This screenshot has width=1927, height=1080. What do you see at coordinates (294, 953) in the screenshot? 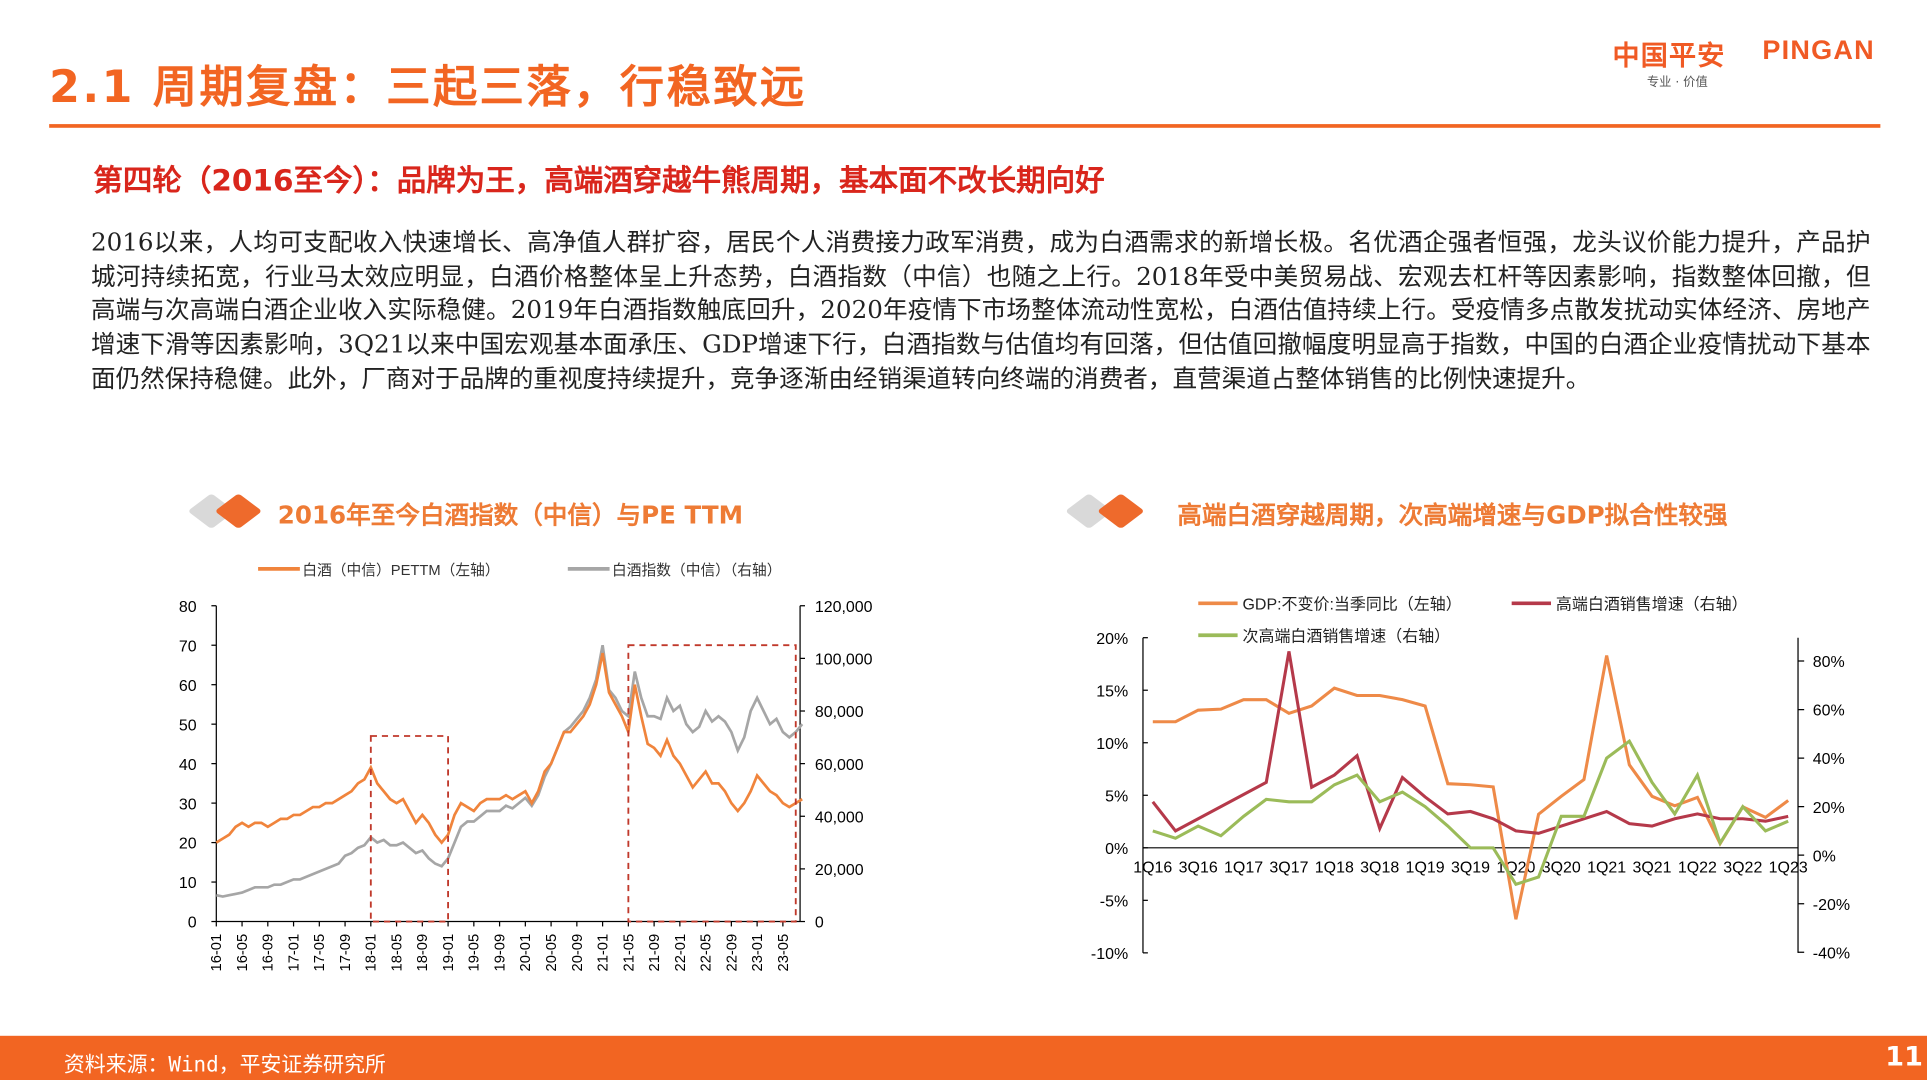
I see `x-tick-label: 17-01` at bounding box center [294, 953].